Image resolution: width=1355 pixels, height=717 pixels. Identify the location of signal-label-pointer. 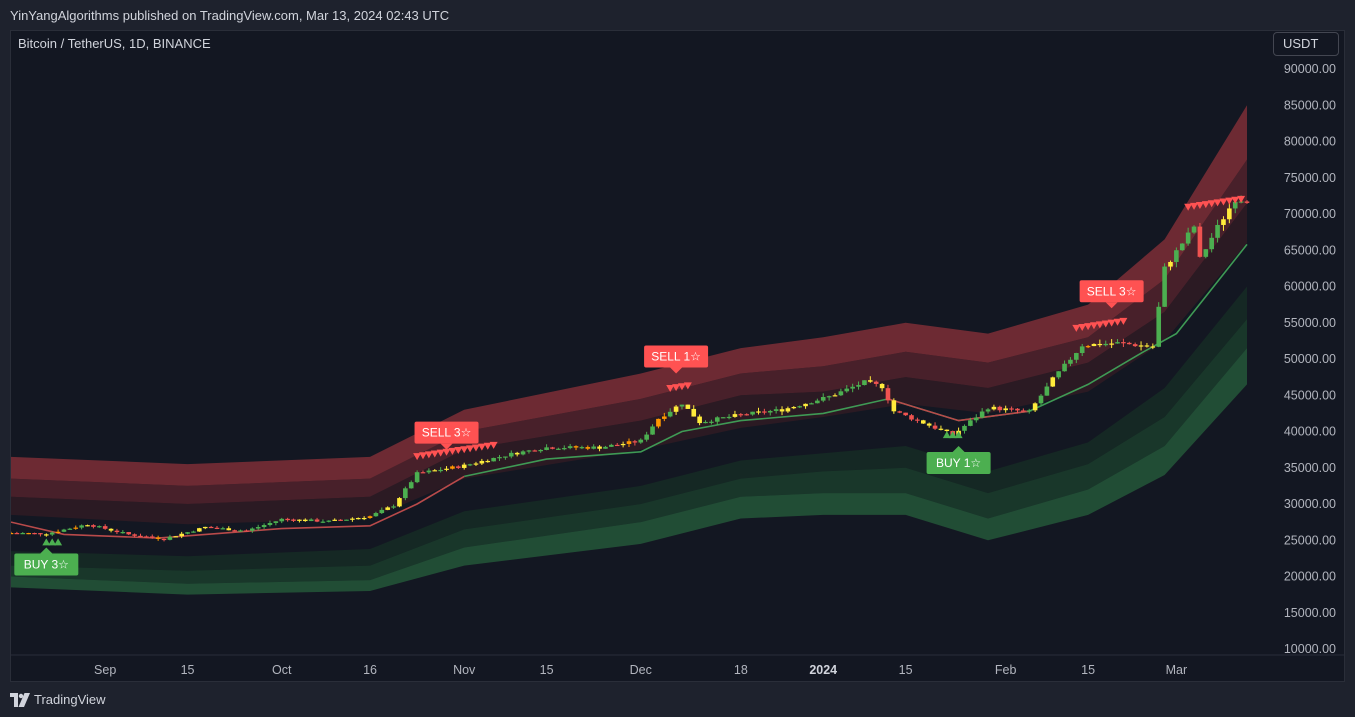
(1111, 305).